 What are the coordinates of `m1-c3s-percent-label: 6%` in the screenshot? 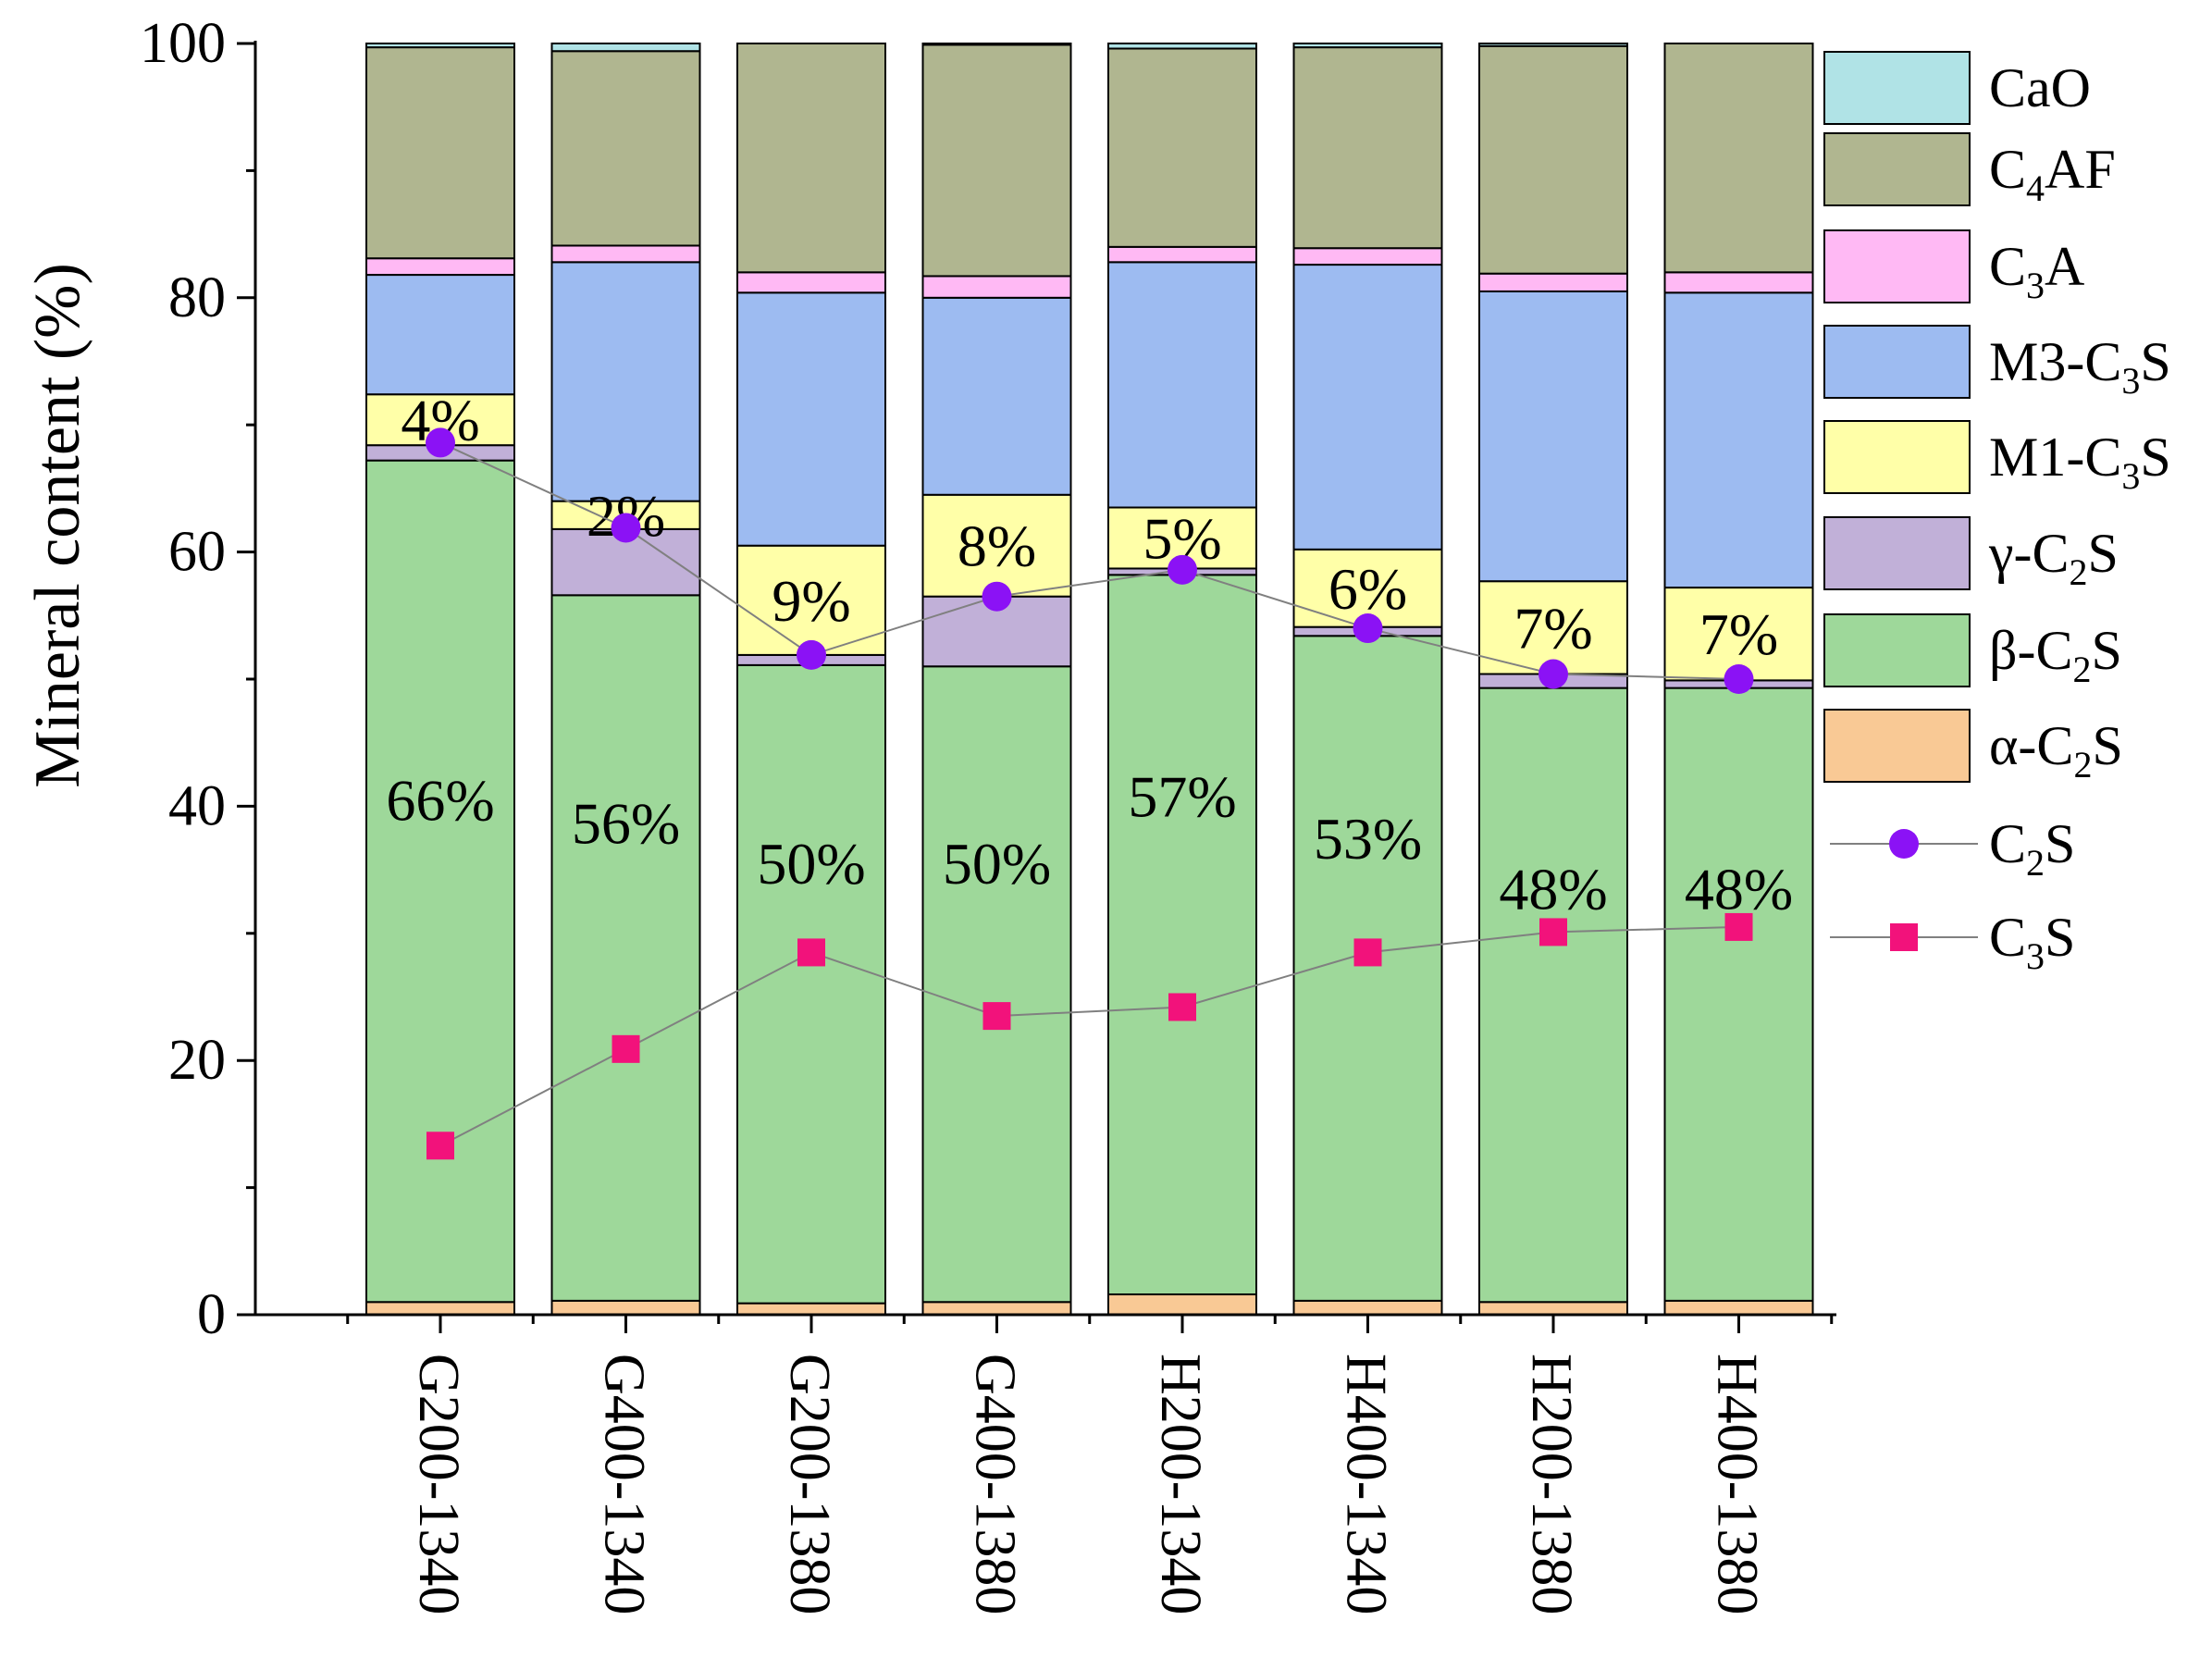 It's located at (1367, 589).